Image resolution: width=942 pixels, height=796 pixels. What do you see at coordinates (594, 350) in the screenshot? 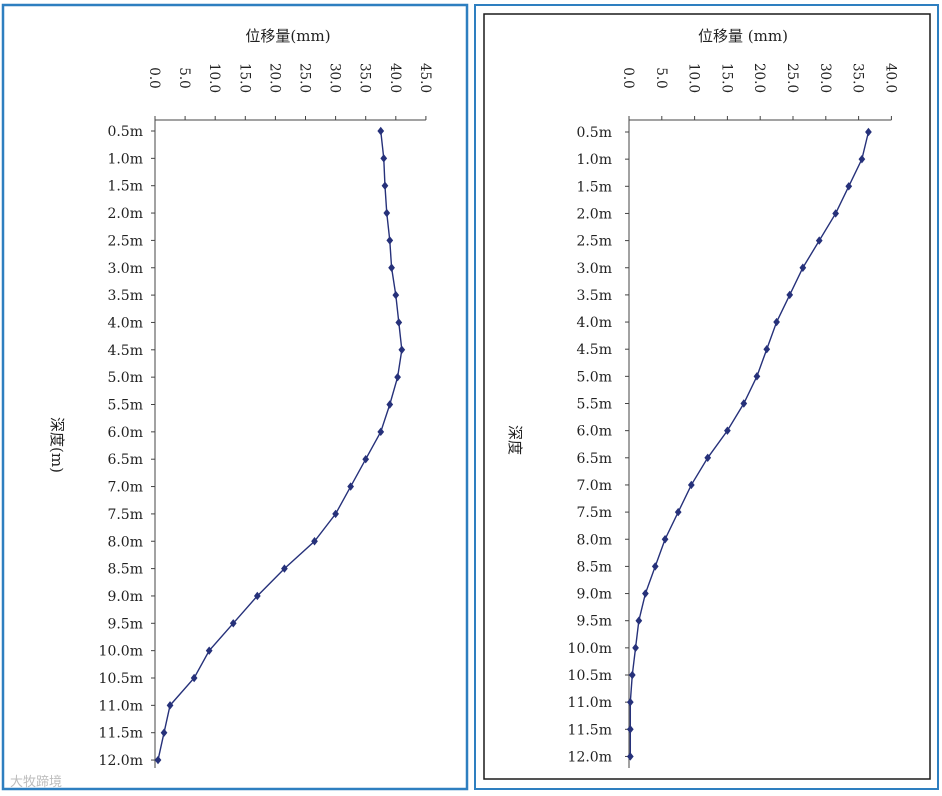
I see `depth-tick-label: 4.5m` at bounding box center [594, 350].